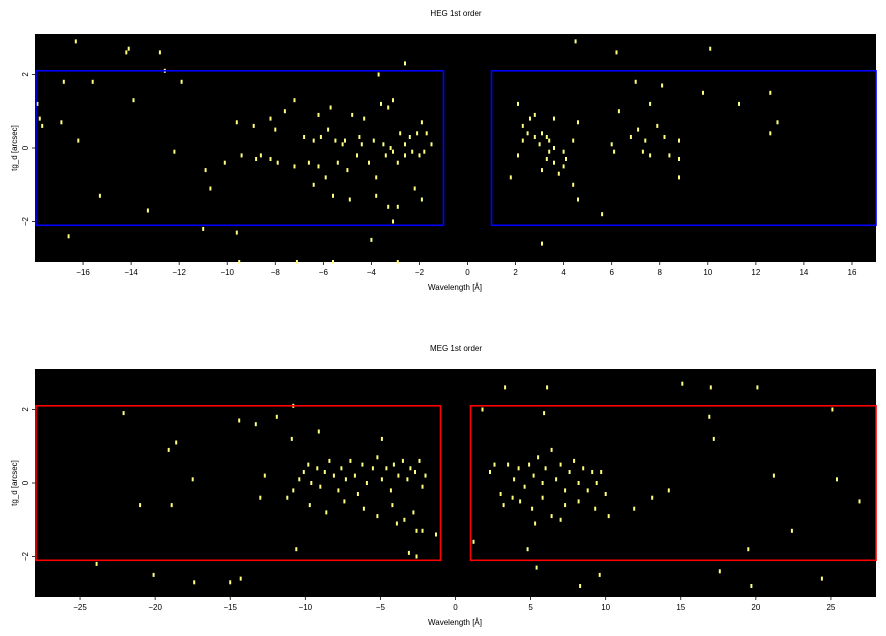  I want to click on meg-x-tick-label: −25, so click(80, 607).